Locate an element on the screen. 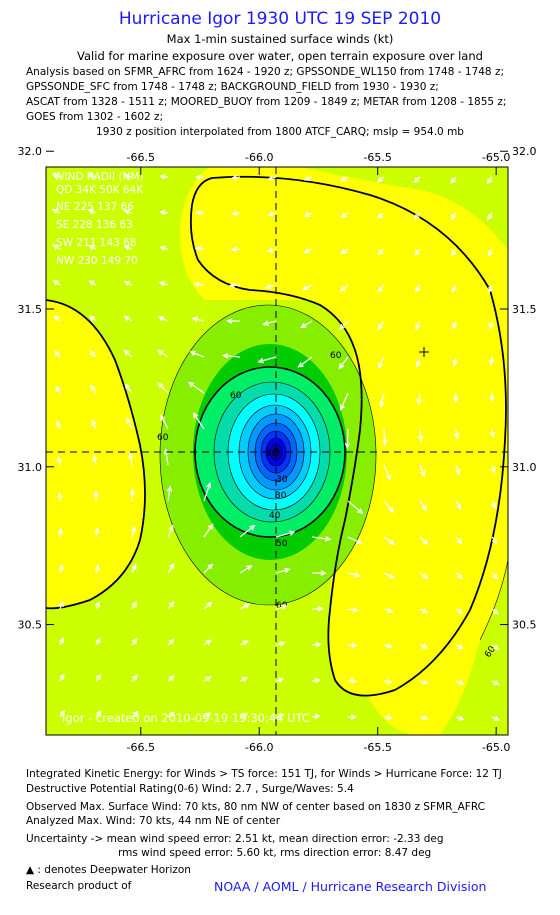 The height and width of the screenshot is (915, 560). y-tick-label-right: 30.5 is located at coordinates (524, 625).